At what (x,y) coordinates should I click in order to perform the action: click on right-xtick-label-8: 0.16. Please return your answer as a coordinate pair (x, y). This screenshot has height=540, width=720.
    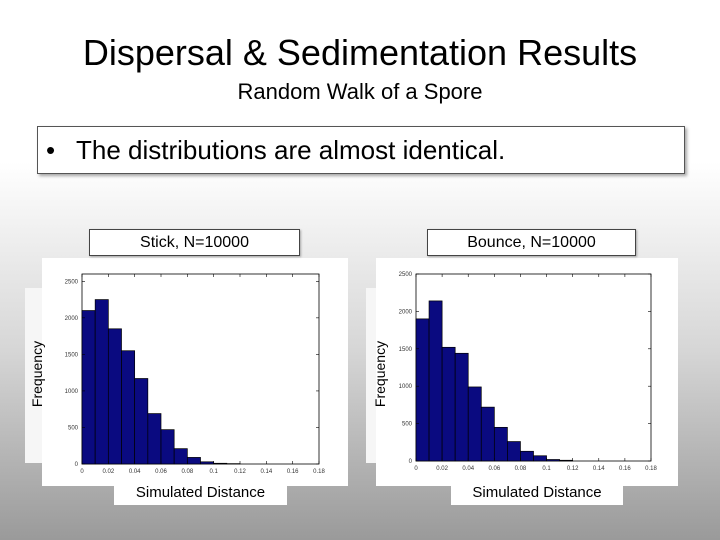
    Looking at the image, I should click on (625, 469).